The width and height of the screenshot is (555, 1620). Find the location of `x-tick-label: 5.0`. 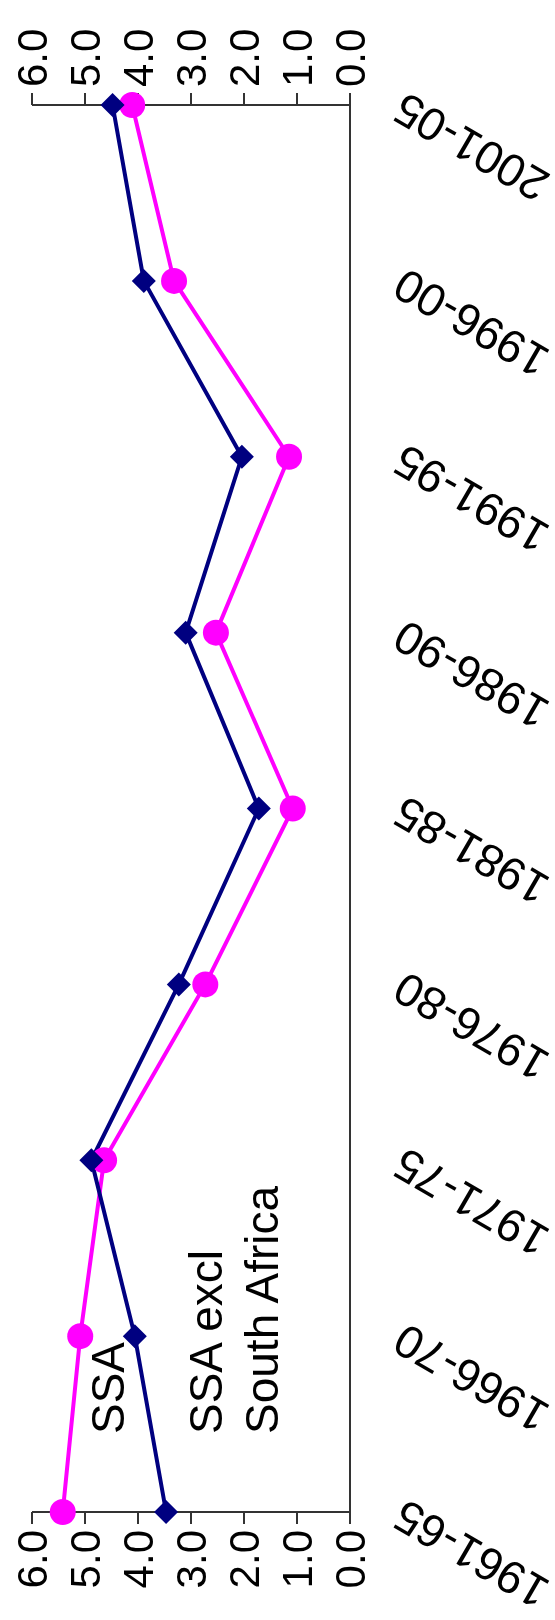

x-tick-label: 5.0 is located at coordinates (85, 1559).